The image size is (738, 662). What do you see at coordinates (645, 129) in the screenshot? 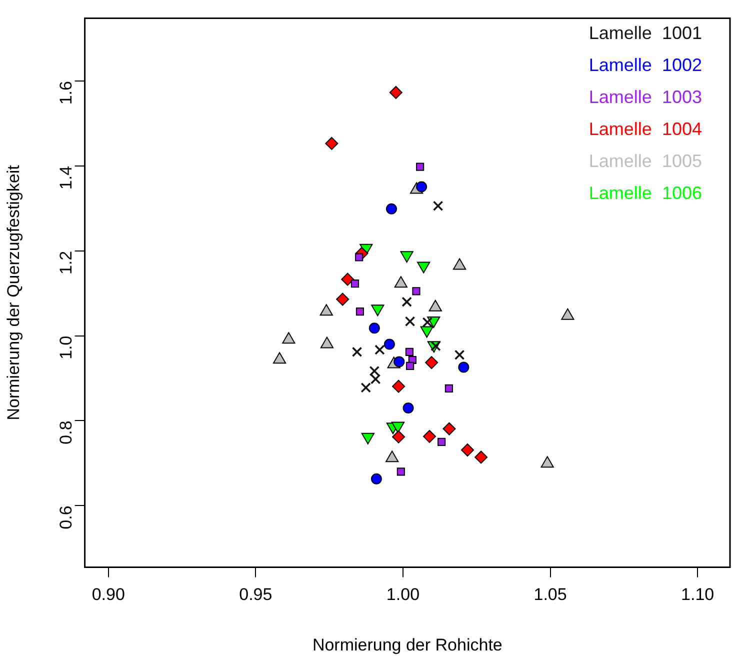
I see `text: Lamelle 1004` at bounding box center [645, 129].